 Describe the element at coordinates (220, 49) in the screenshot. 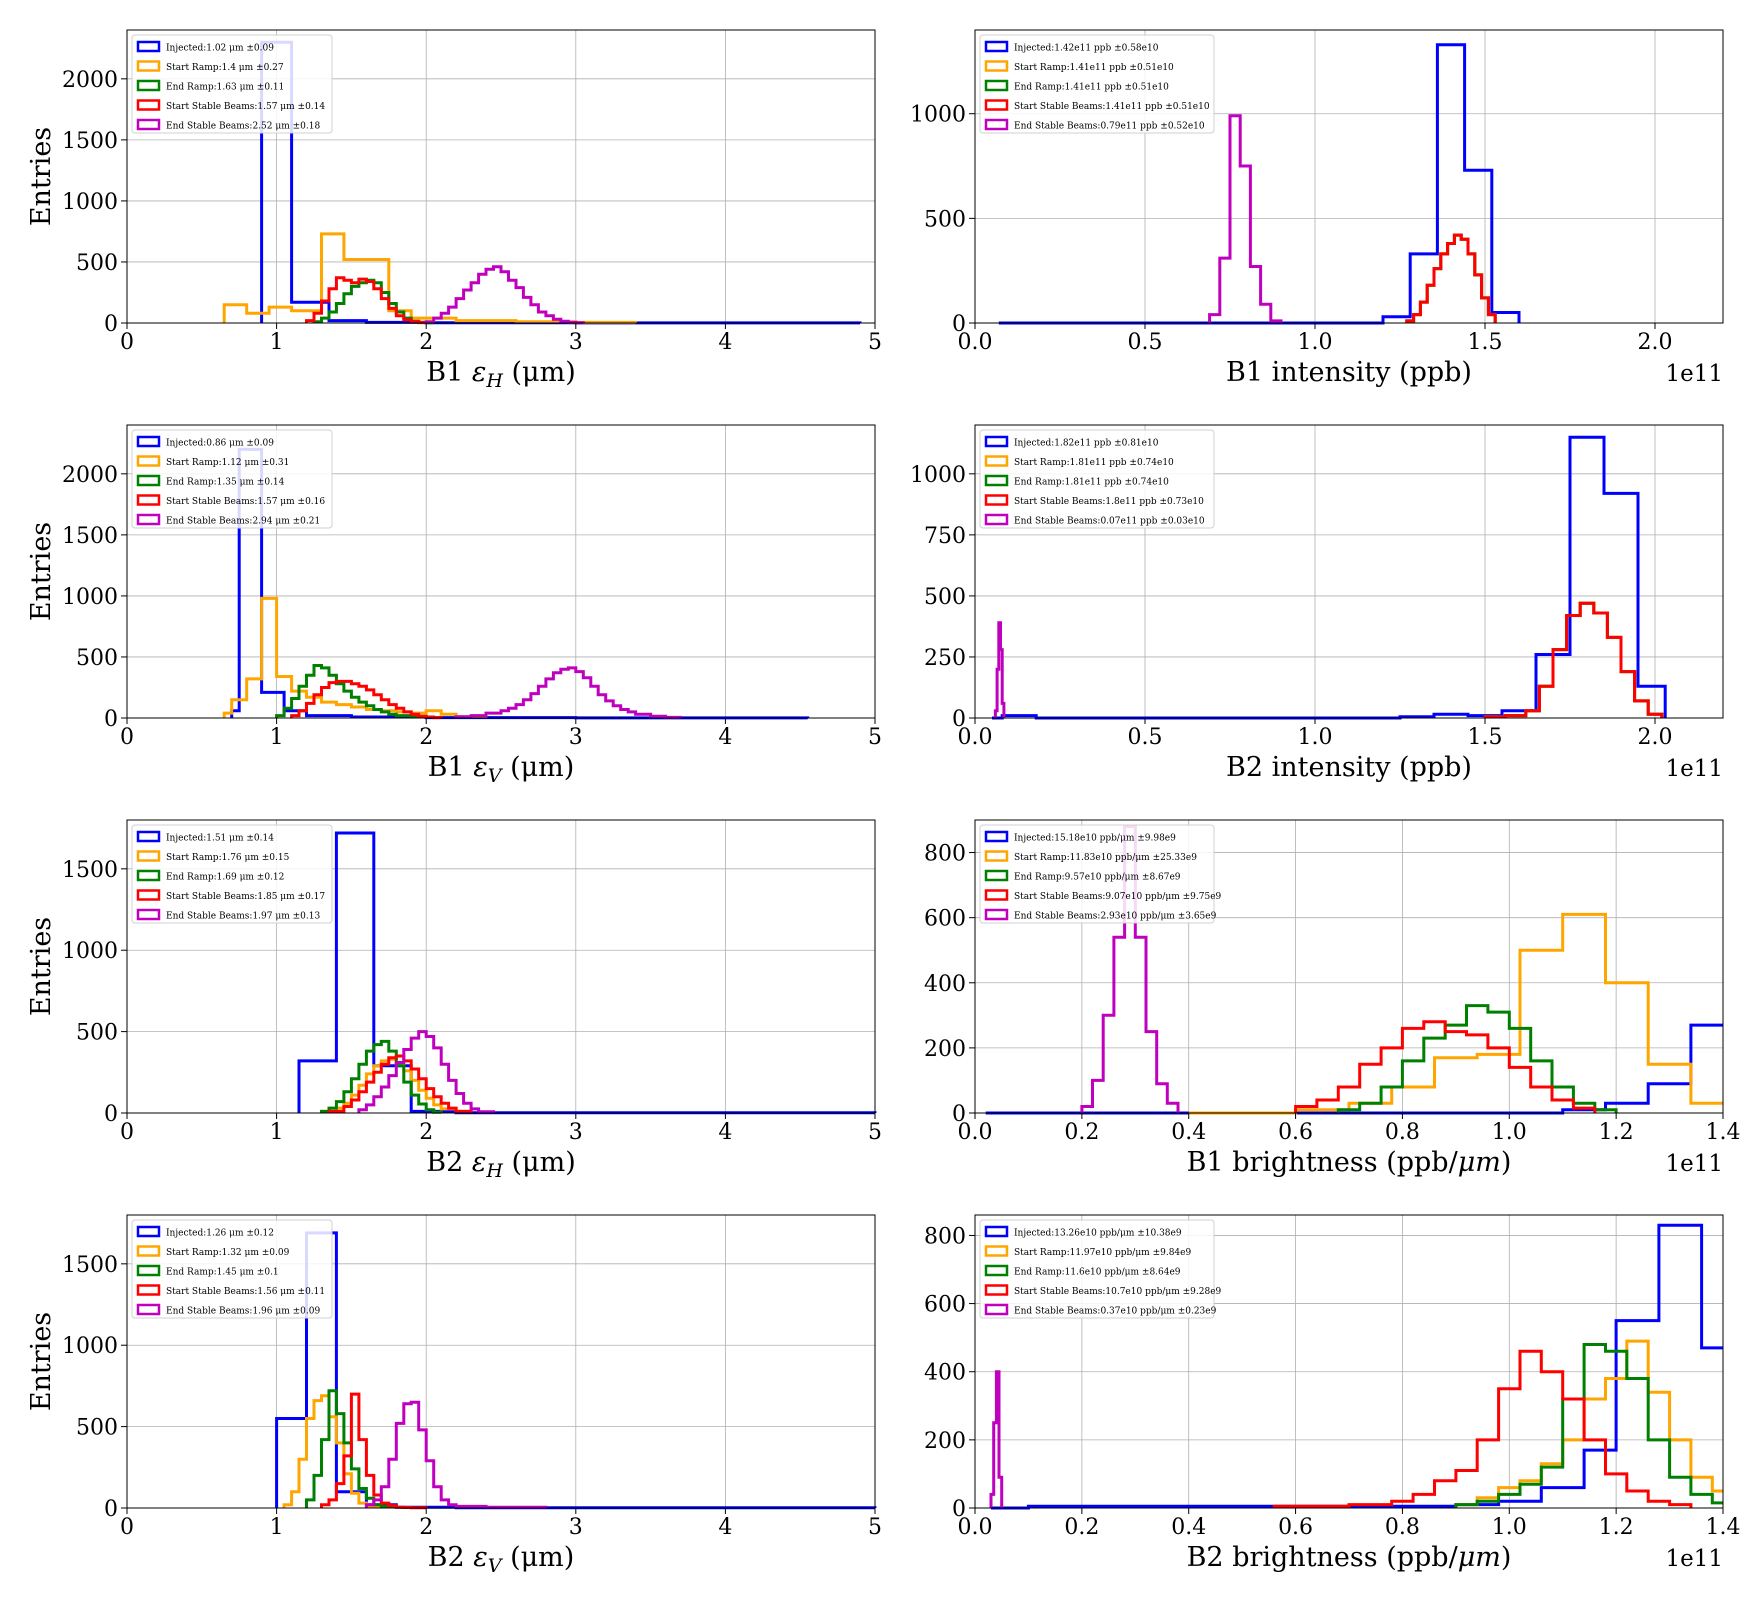

I see `legend-label: Injected:1.02 μm ±0.09` at that location.